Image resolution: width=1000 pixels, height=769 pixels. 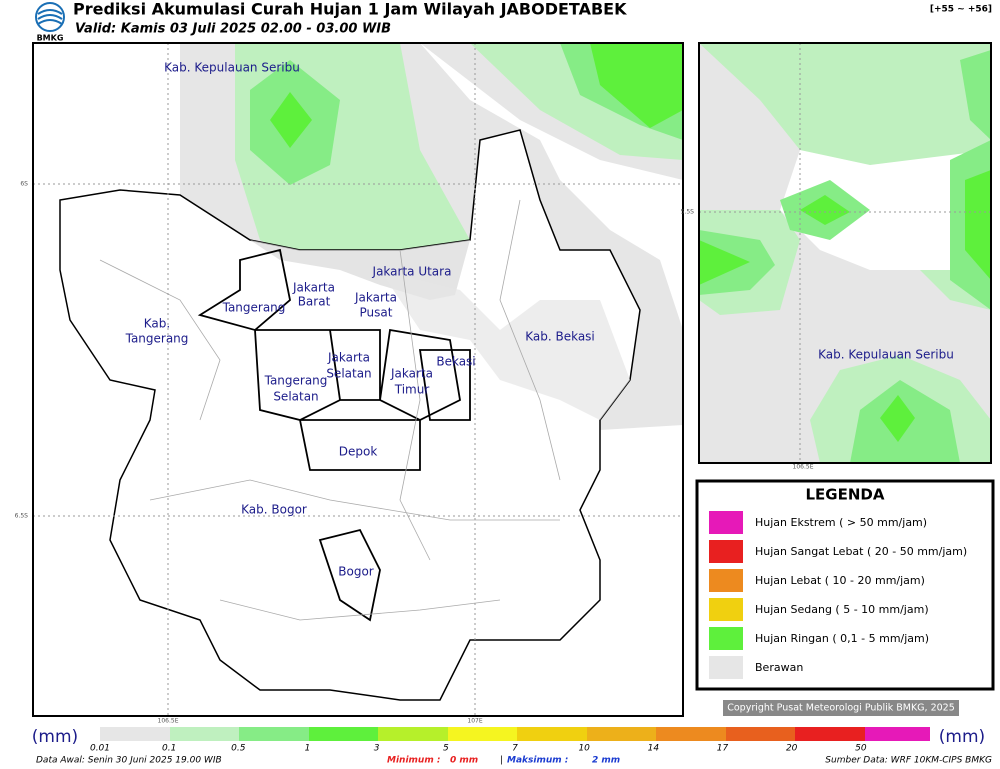 What do you see at coordinates (792, 749) in the screenshot?
I see `colorbar-label: 20` at bounding box center [792, 749].